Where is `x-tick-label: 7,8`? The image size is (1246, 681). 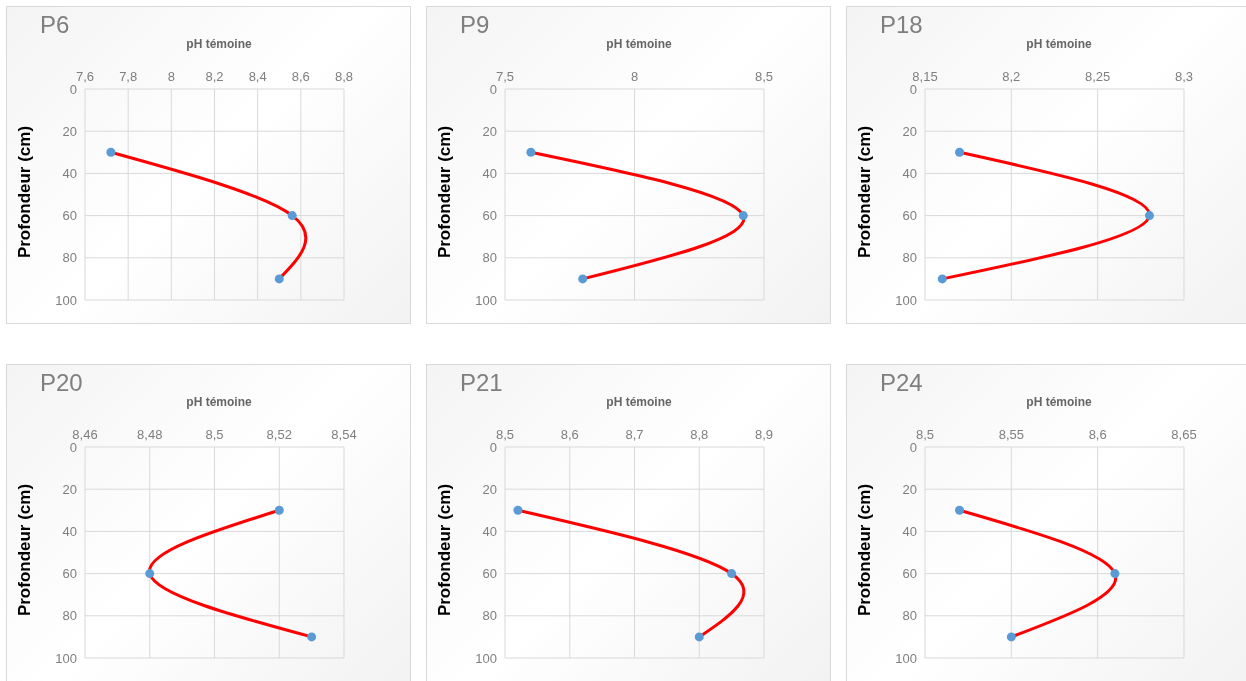
x-tick-label: 7,8 is located at coordinates (128, 76).